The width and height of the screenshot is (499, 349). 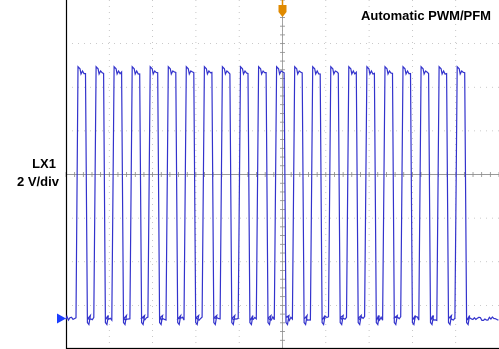 What do you see at coordinates (44, 163) in the screenshot?
I see `channel-name: LX1` at bounding box center [44, 163].